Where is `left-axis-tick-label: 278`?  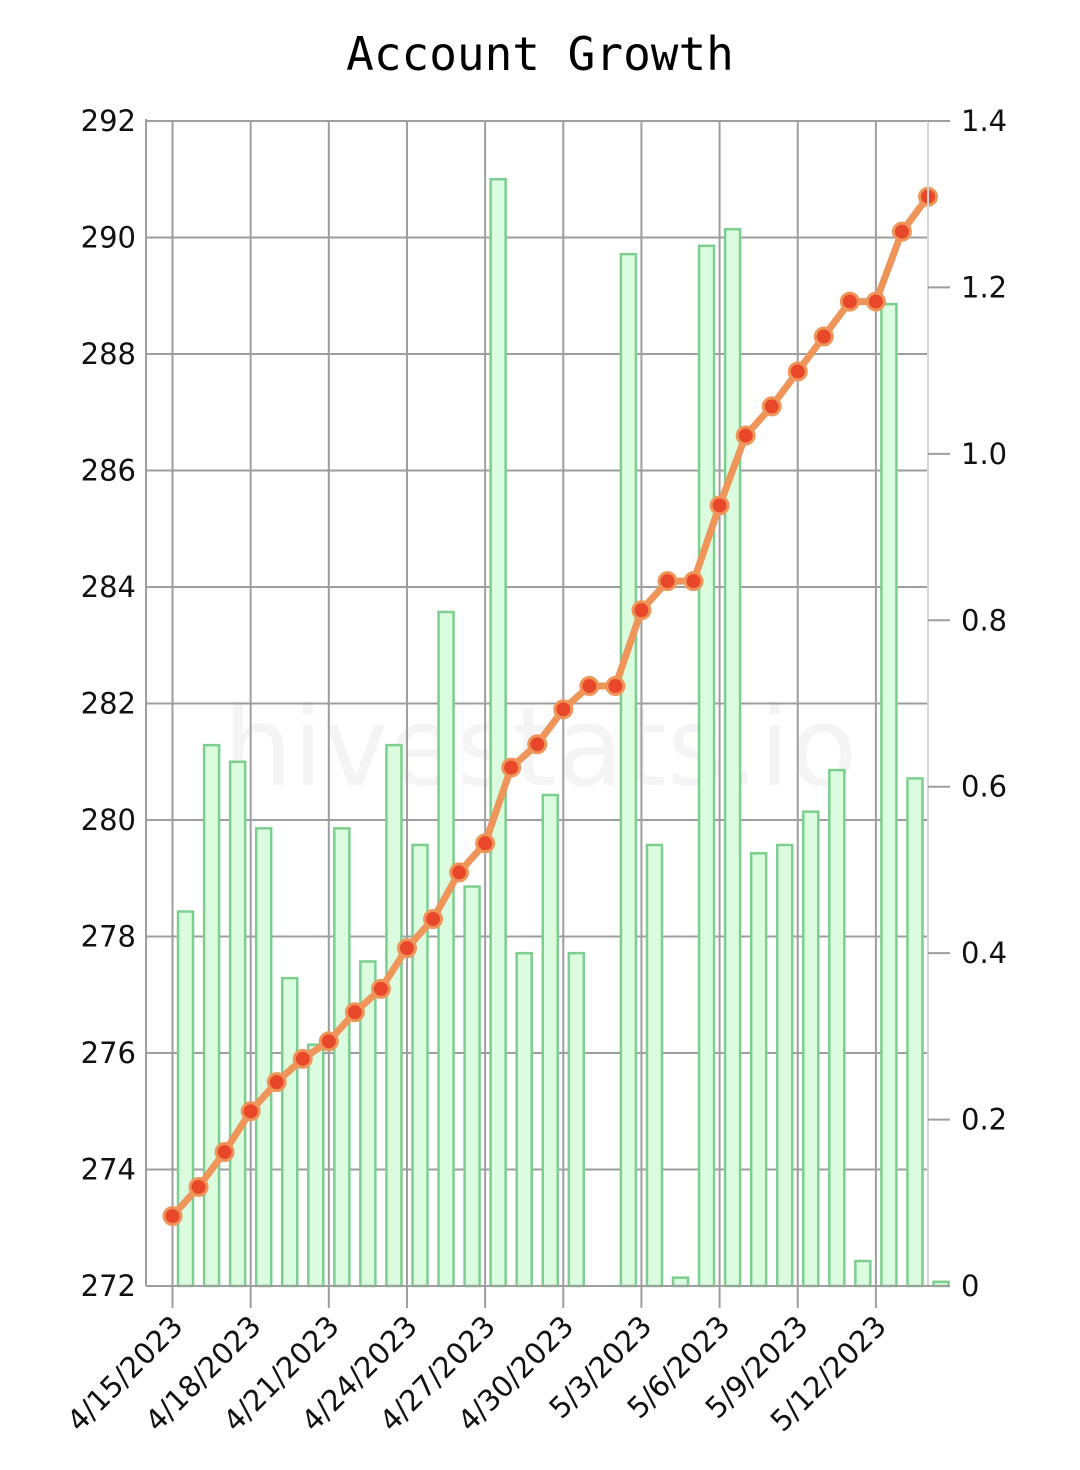
left-axis-tick-label: 278 is located at coordinates (108, 937).